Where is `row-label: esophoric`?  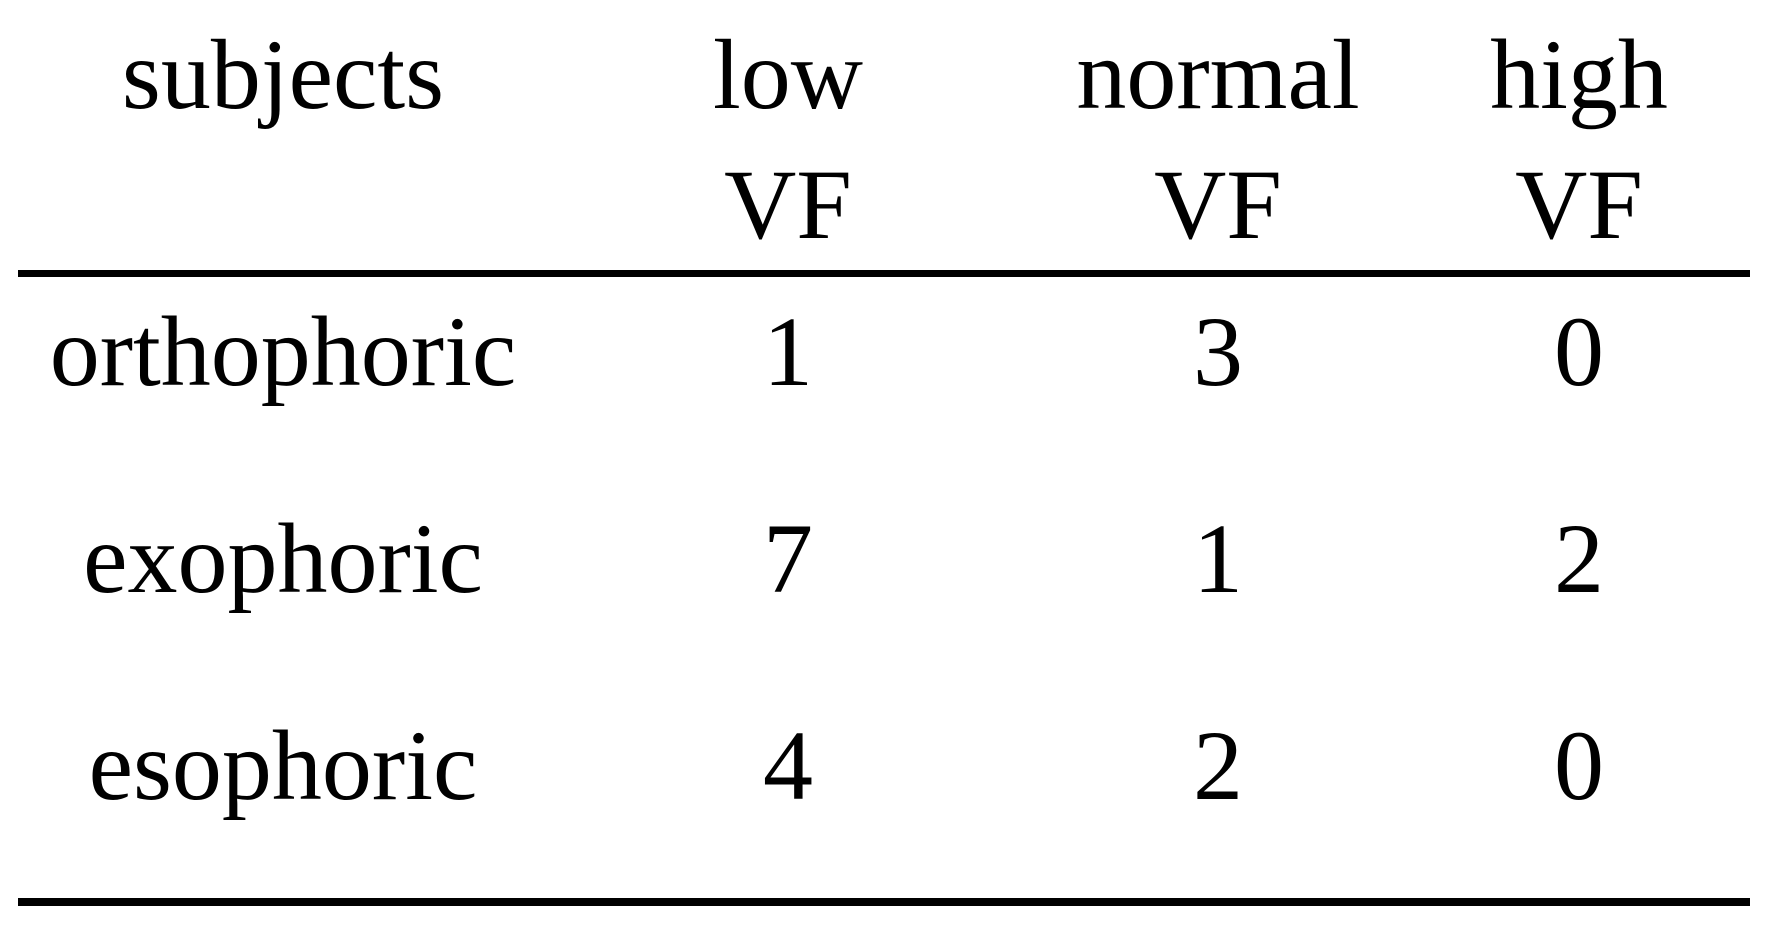 row-label: esophoric is located at coordinates (283, 765).